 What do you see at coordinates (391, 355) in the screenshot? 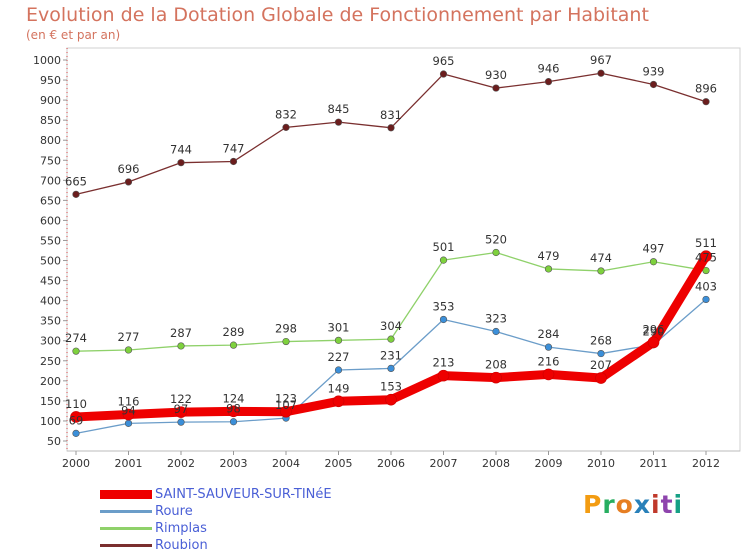
I see `data-label: 231` at bounding box center [391, 355].